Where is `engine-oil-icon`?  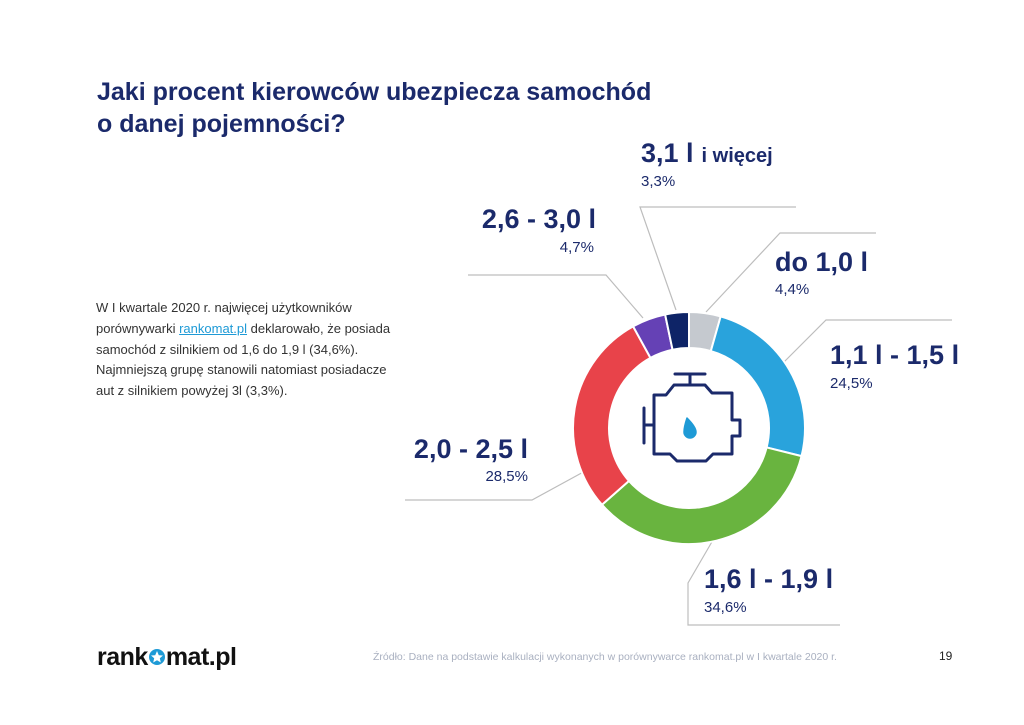
engine-oil-icon is located at coordinates (692, 417).